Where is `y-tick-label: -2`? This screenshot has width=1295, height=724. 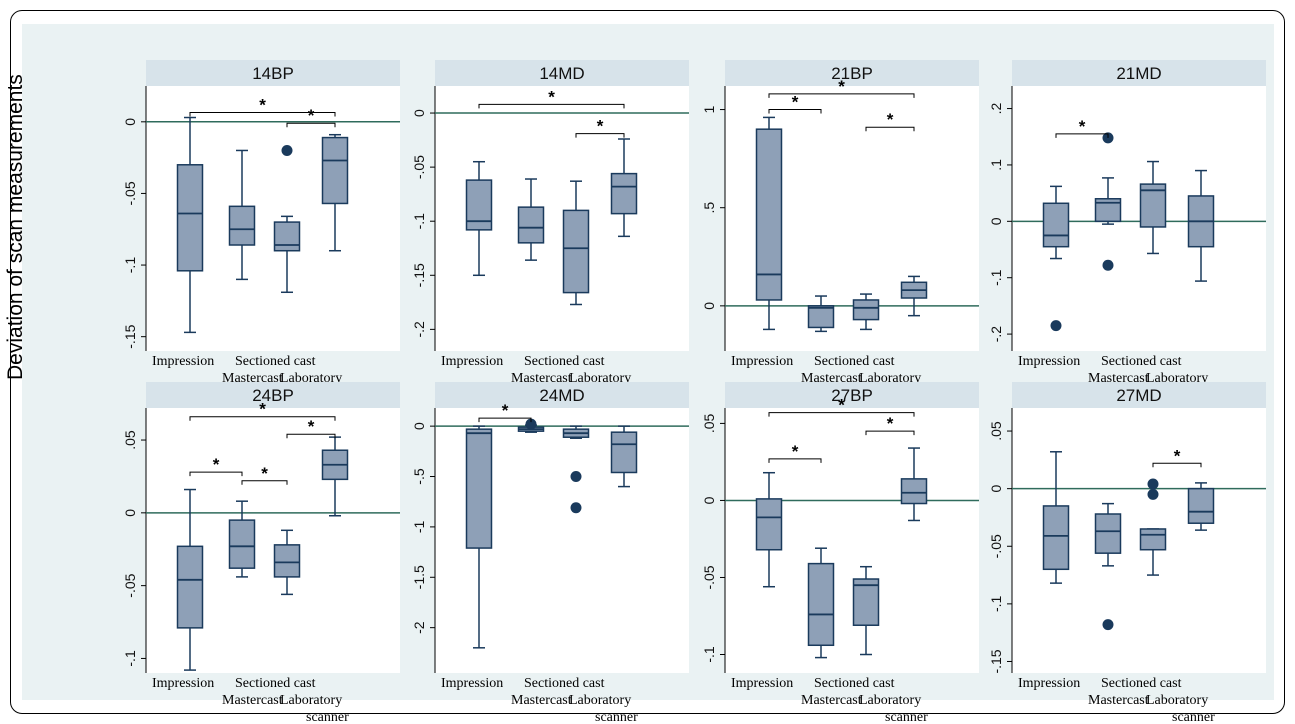 y-tick-label: -2 is located at coordinates (419, 627).